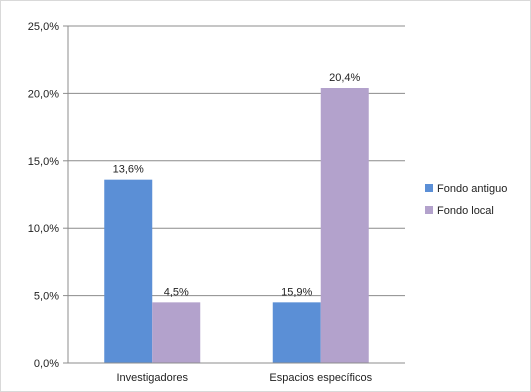 Image resolution: width=531 pixels, height=392 pixels. What do you see at coordinates (320, 378) in the screenshot?
I see `x-category-label: Espacios específicos` at bounding box center [320, 378].